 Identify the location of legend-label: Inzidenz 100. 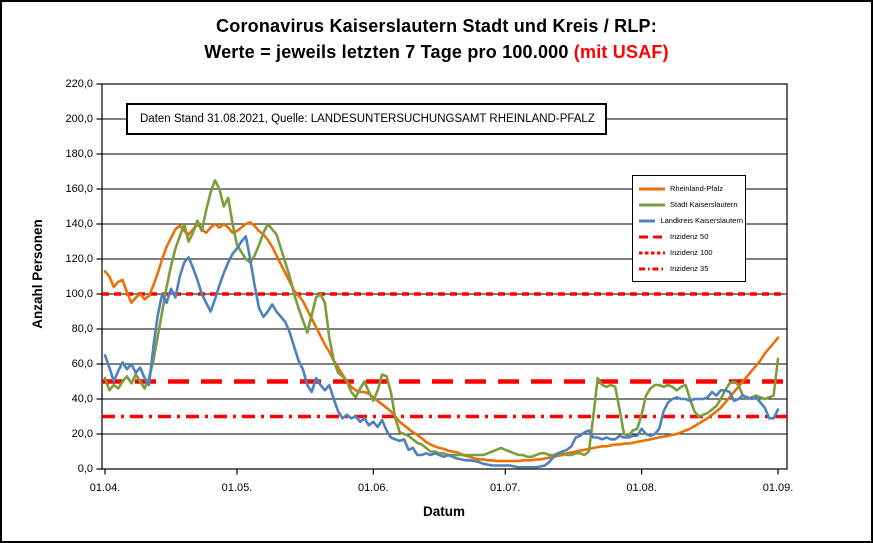
(691, 252).